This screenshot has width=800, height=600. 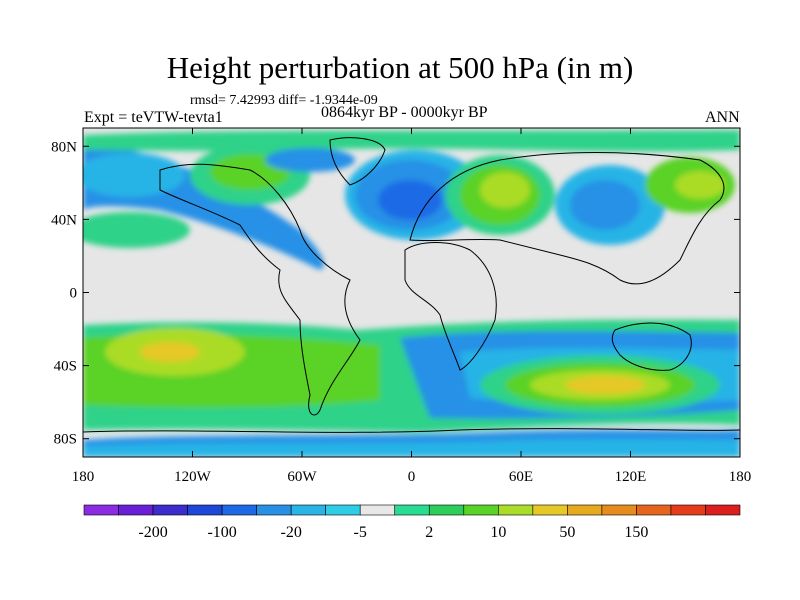 I want to click on colorbar-label: -200, so click(x=152, y=532).